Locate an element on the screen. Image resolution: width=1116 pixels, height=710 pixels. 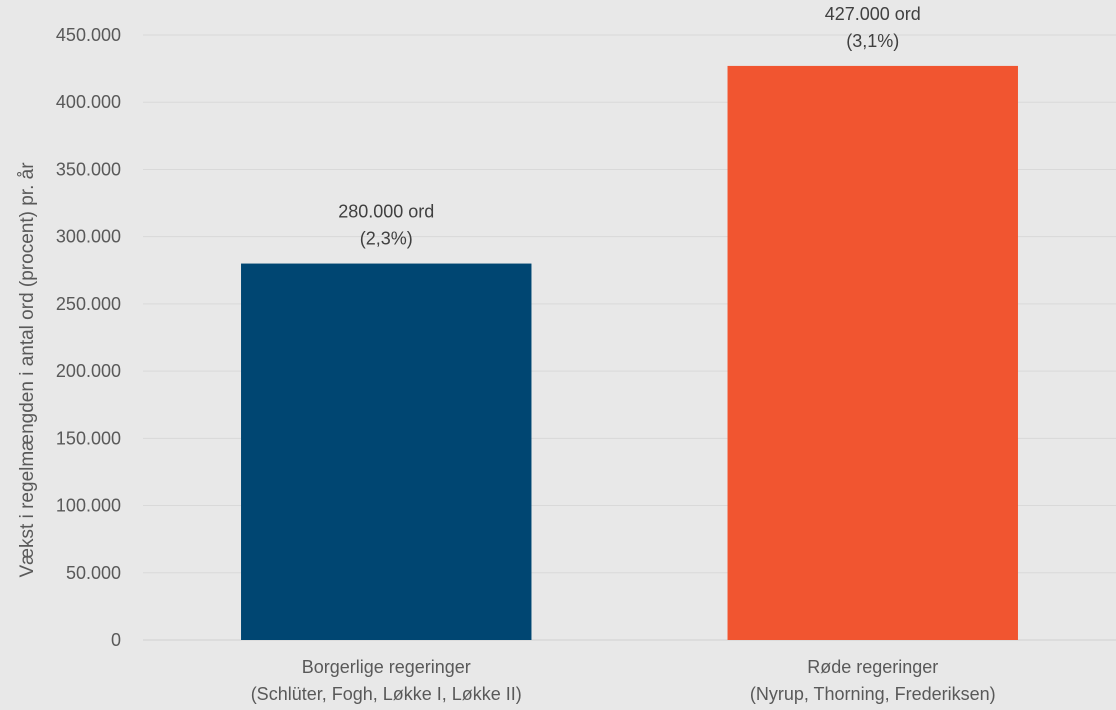
x-category-sublabel: (Nyrup, Thorning, Frederiksen) is located at coordinates (873, 694).